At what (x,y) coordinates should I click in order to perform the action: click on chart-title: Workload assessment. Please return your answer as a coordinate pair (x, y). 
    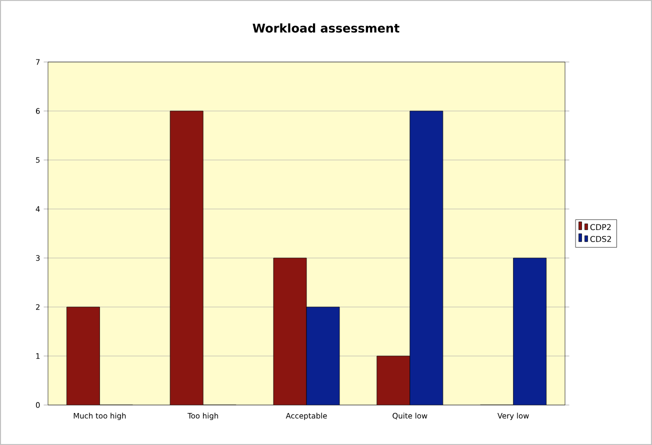
    Looking at the image, I should click on (326, 28).